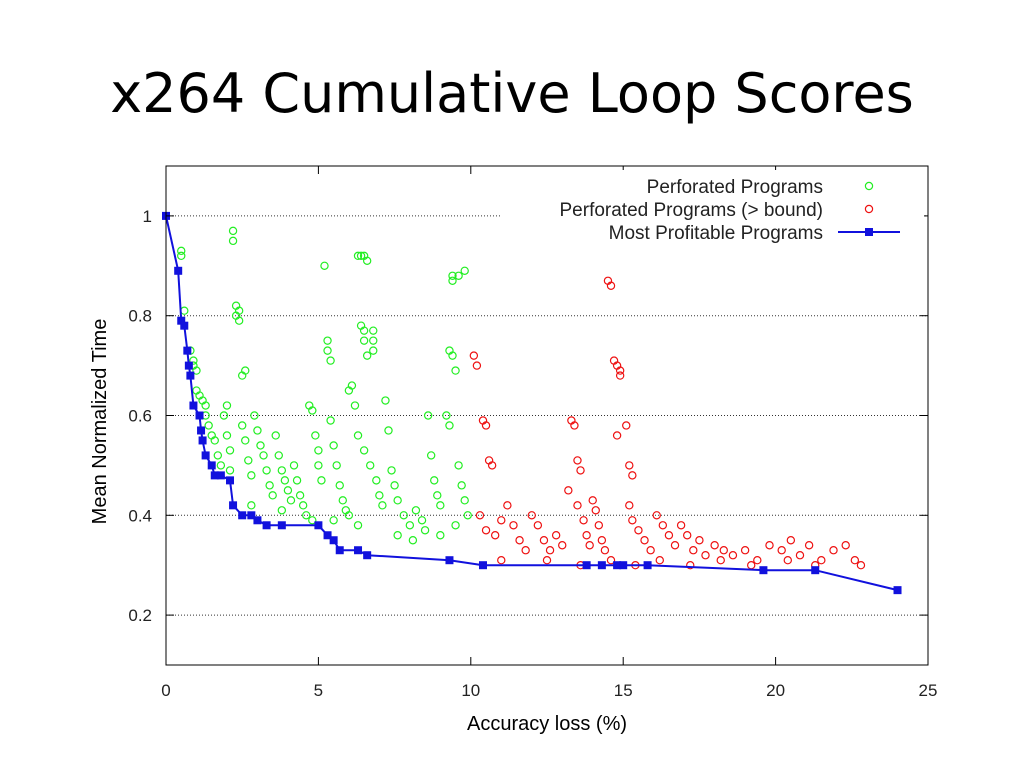 The height and width of the screenshot is (768, 1024). Describe the element at coordinates (869, 208) in the screenshot. I see `legend-keys` at that location.